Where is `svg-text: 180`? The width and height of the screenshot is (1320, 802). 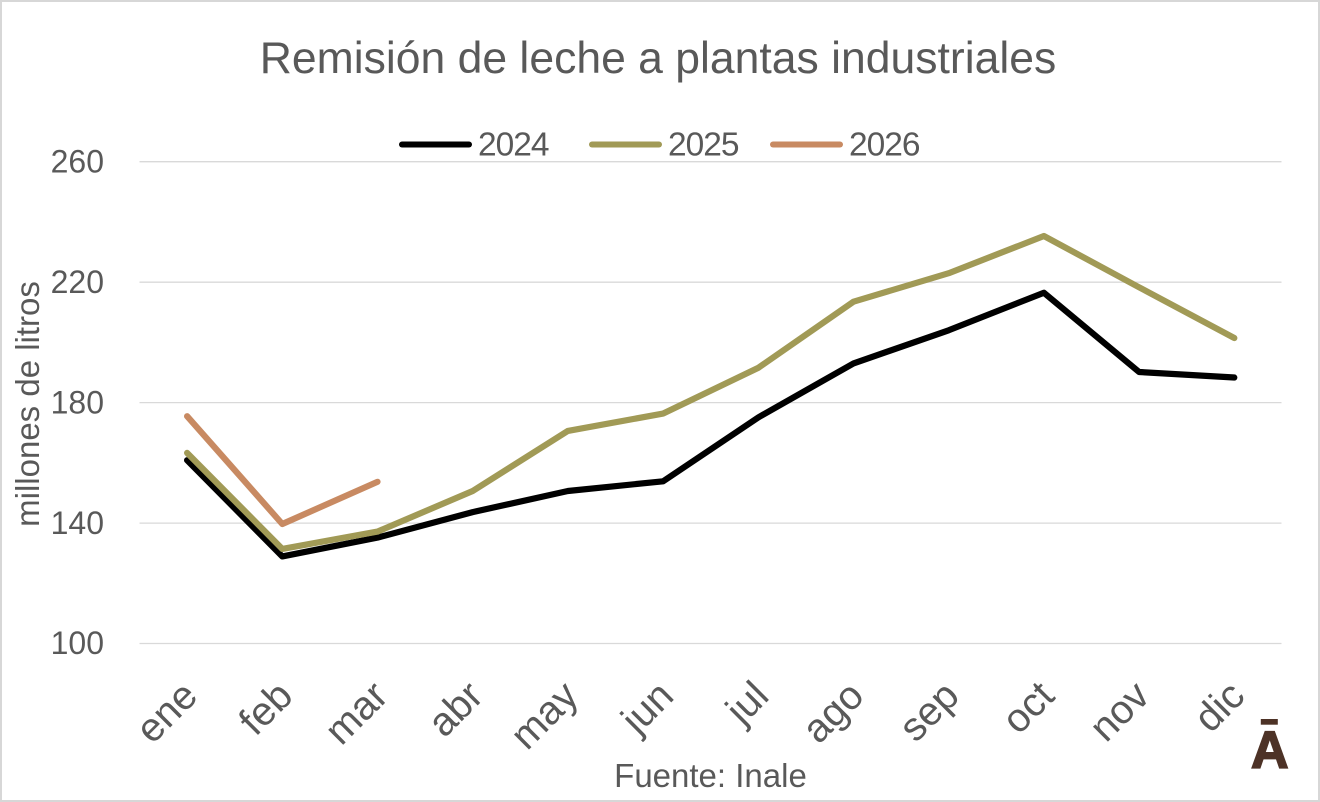
svg-text: 180 is located at coordinates (77, 402).